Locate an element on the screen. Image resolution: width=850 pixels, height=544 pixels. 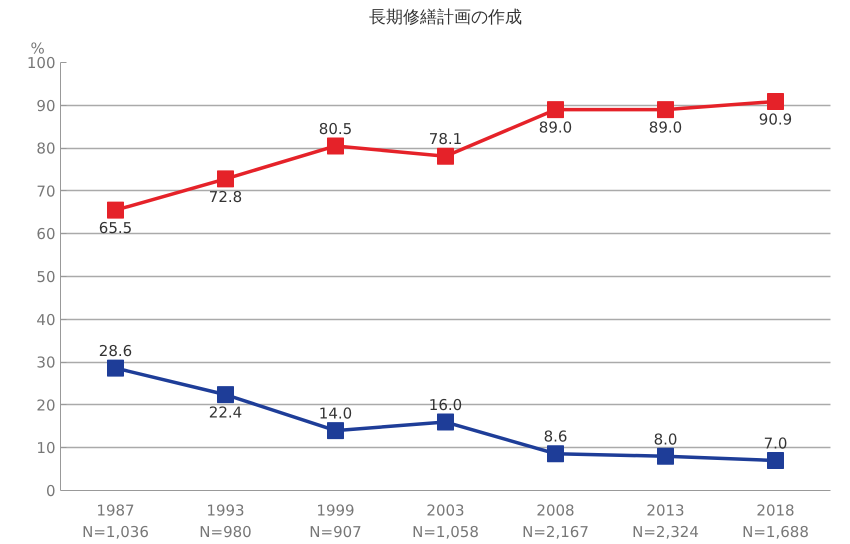
x-tick-label: 2018 N=1,688 is located at coordinates (775, 522).